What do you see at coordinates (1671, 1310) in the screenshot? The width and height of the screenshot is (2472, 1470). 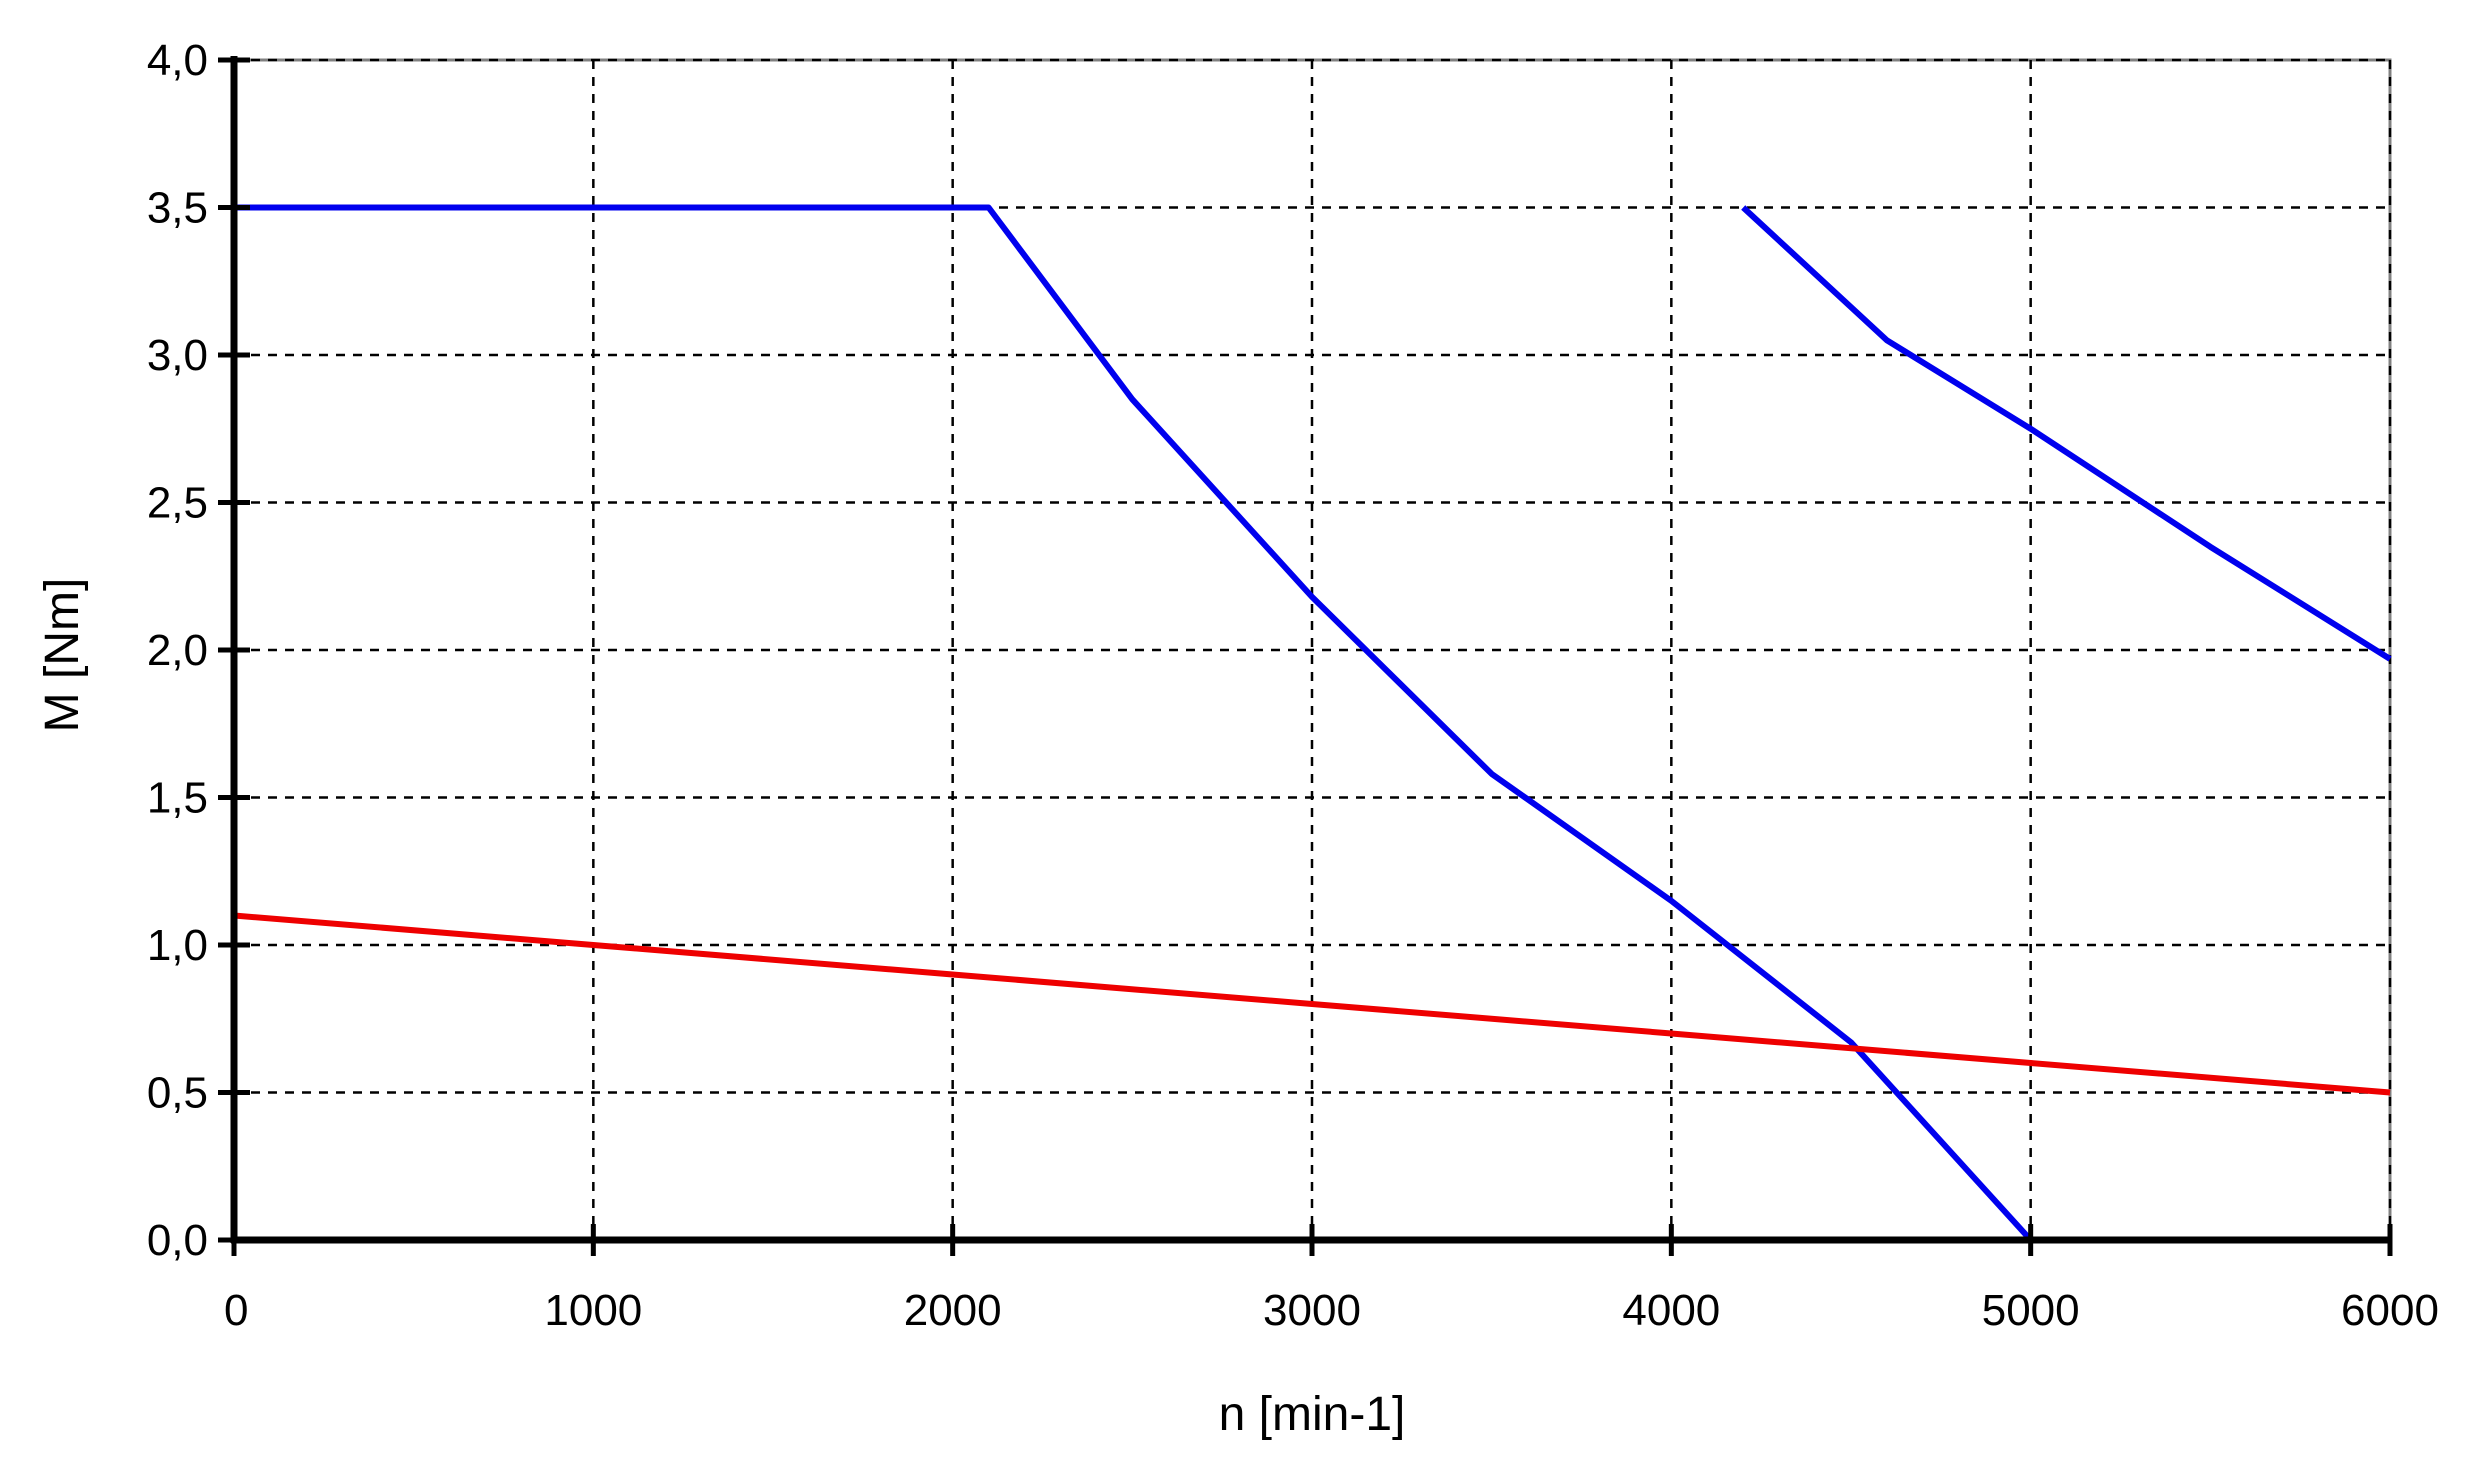 I see `x-tick-label: 4000` at bounding box center [1671, 1310].